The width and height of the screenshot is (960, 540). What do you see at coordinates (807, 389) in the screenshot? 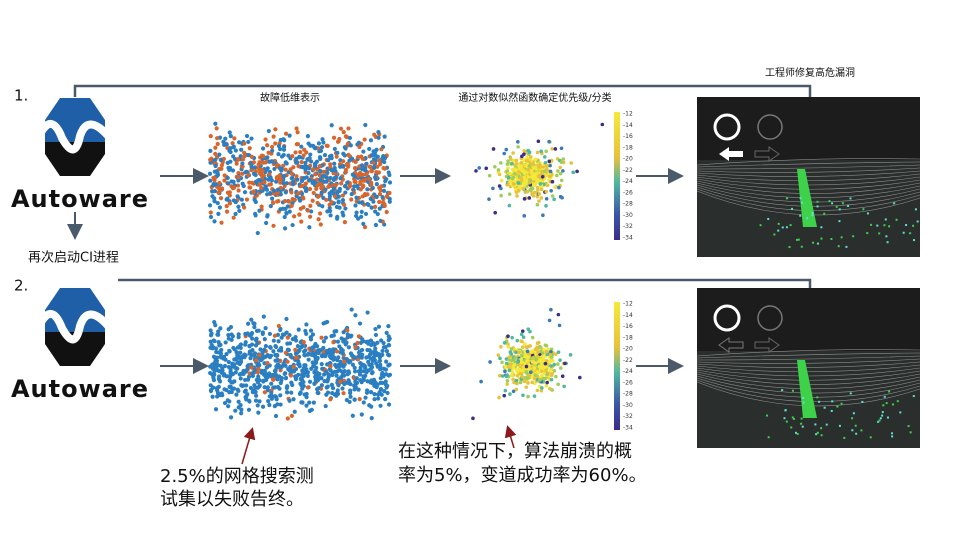
I see `sim-lane` at bounding box center [807, 389].